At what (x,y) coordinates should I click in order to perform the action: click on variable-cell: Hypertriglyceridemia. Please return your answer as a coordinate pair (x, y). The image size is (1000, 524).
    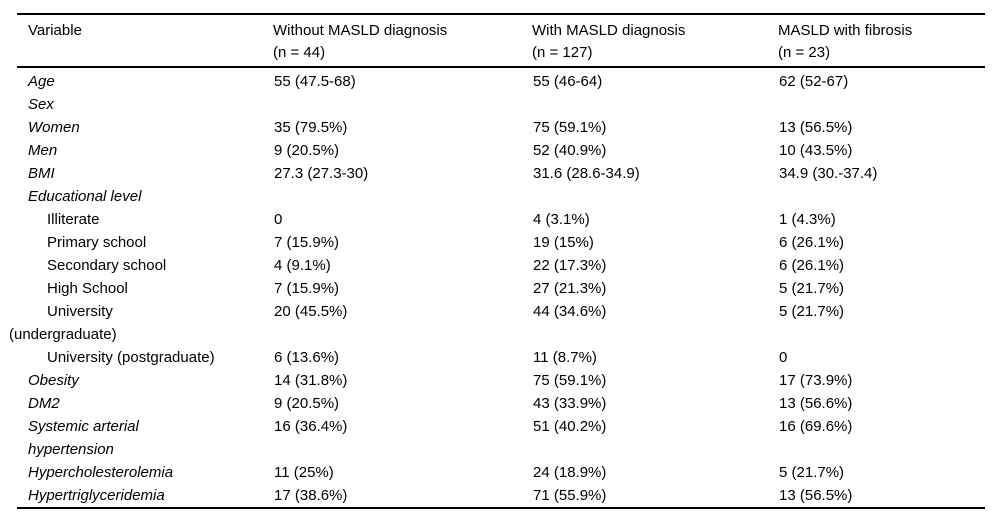
    Looking at the image, I should click on (145, 496).